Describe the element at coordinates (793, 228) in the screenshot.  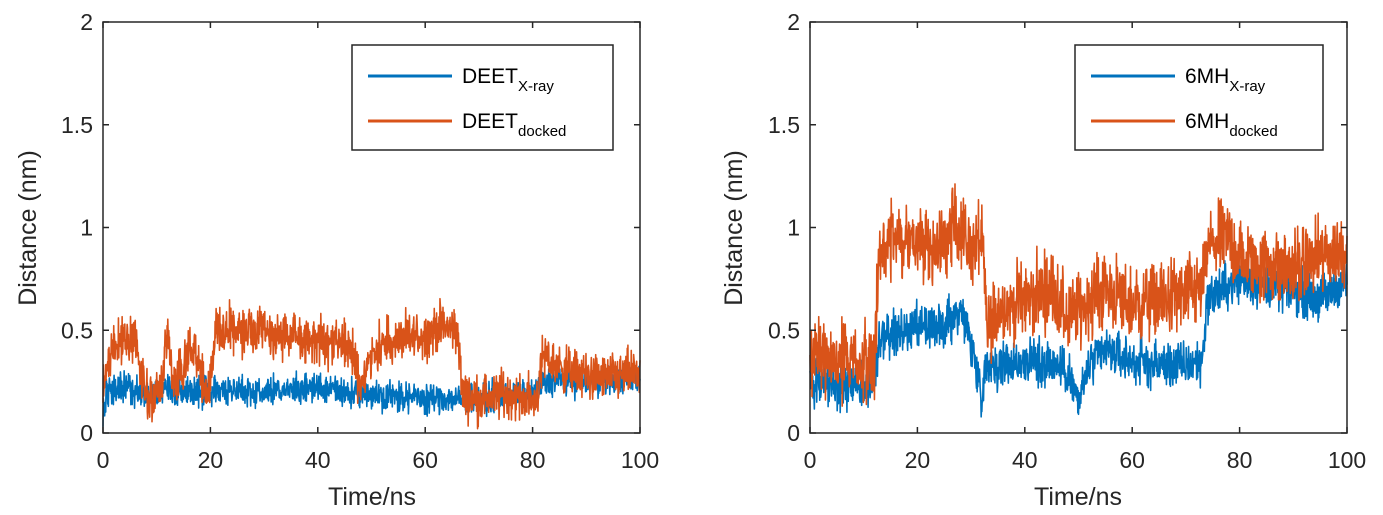
I see `right-y-tick-label: 1` at that location.